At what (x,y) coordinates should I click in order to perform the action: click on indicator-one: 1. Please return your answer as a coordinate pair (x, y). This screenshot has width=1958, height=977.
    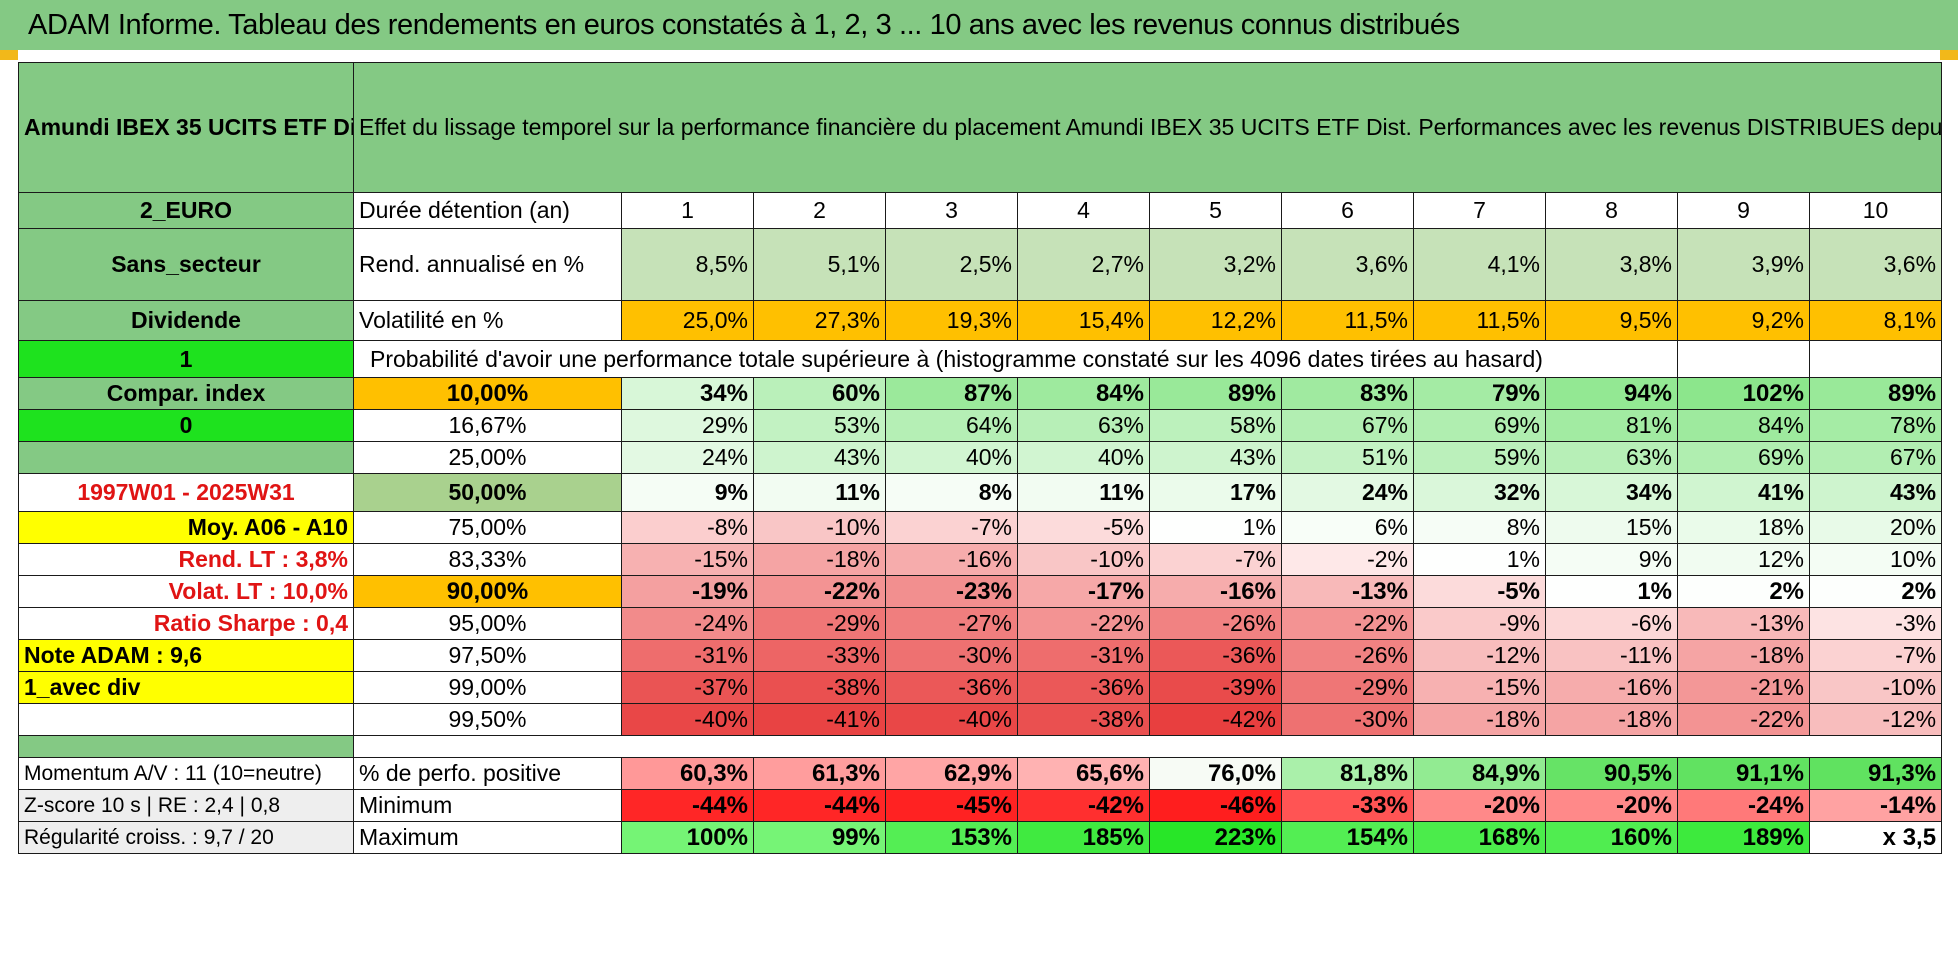
    Looking at the image, I should click on (186, 359).